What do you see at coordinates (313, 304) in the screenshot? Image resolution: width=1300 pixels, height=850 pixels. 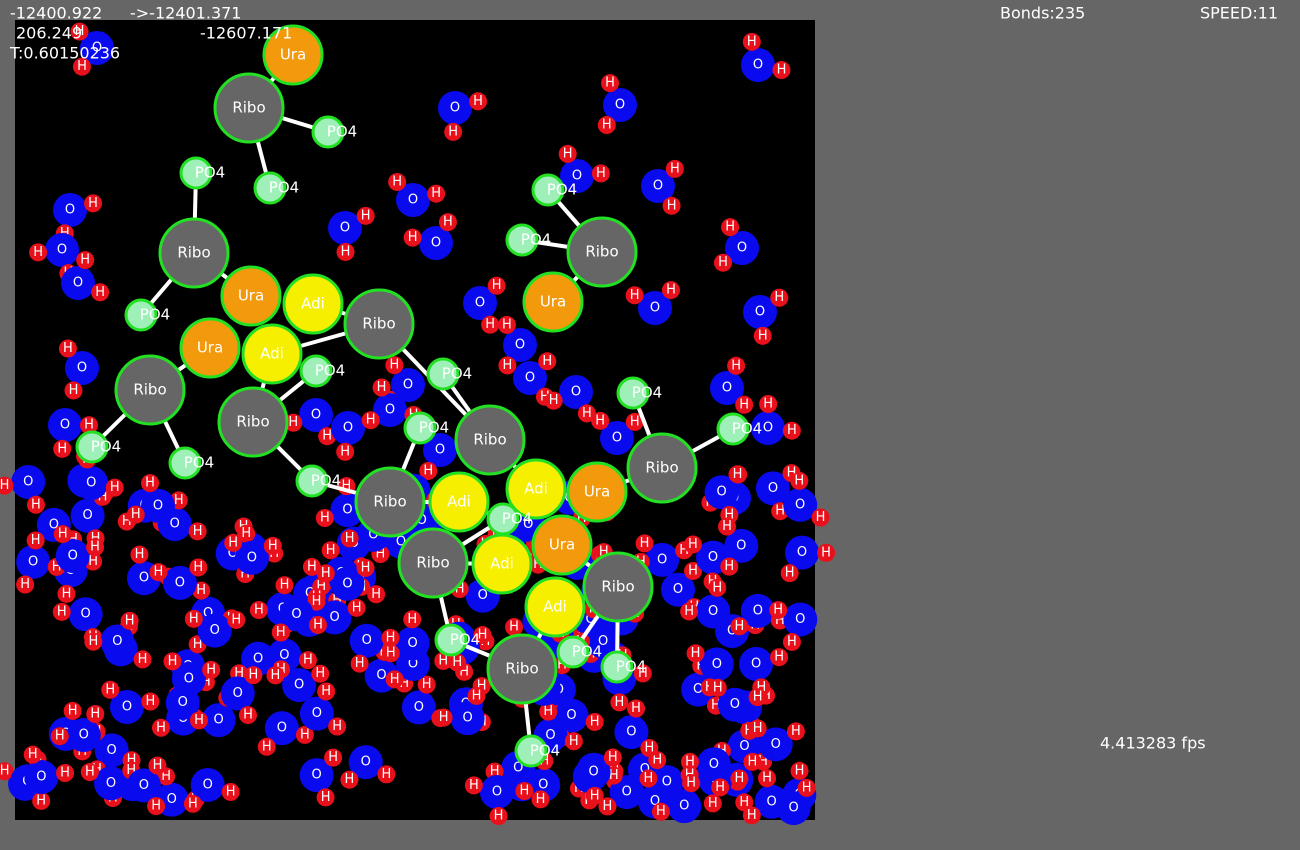 I see `adenine-node` at bounding box center [313, 304].